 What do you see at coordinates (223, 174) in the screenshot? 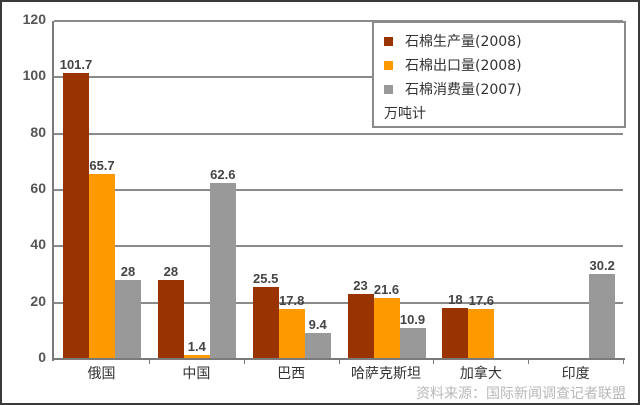
I see `bar-value-label: 62.6` at bounding box center [223, 174].